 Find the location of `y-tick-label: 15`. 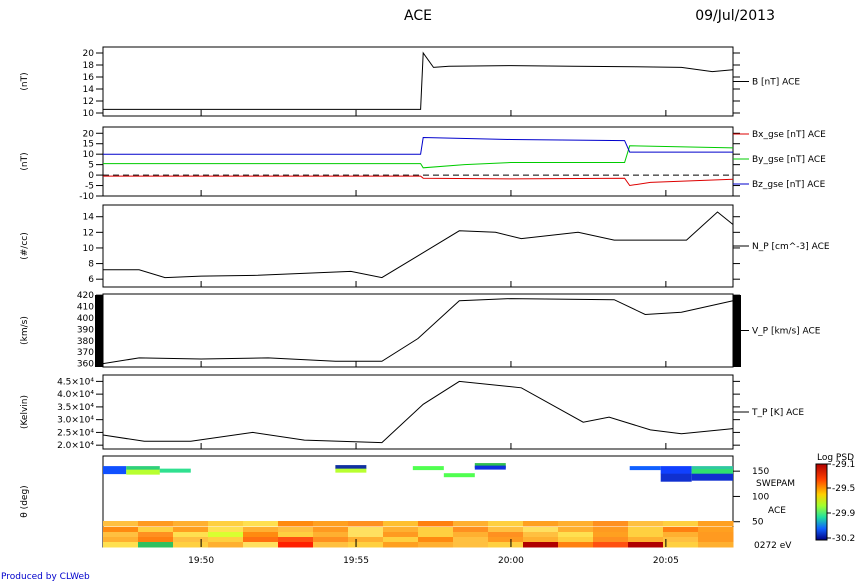

y-tick-label: 15 is located at coordinates (88, 145).